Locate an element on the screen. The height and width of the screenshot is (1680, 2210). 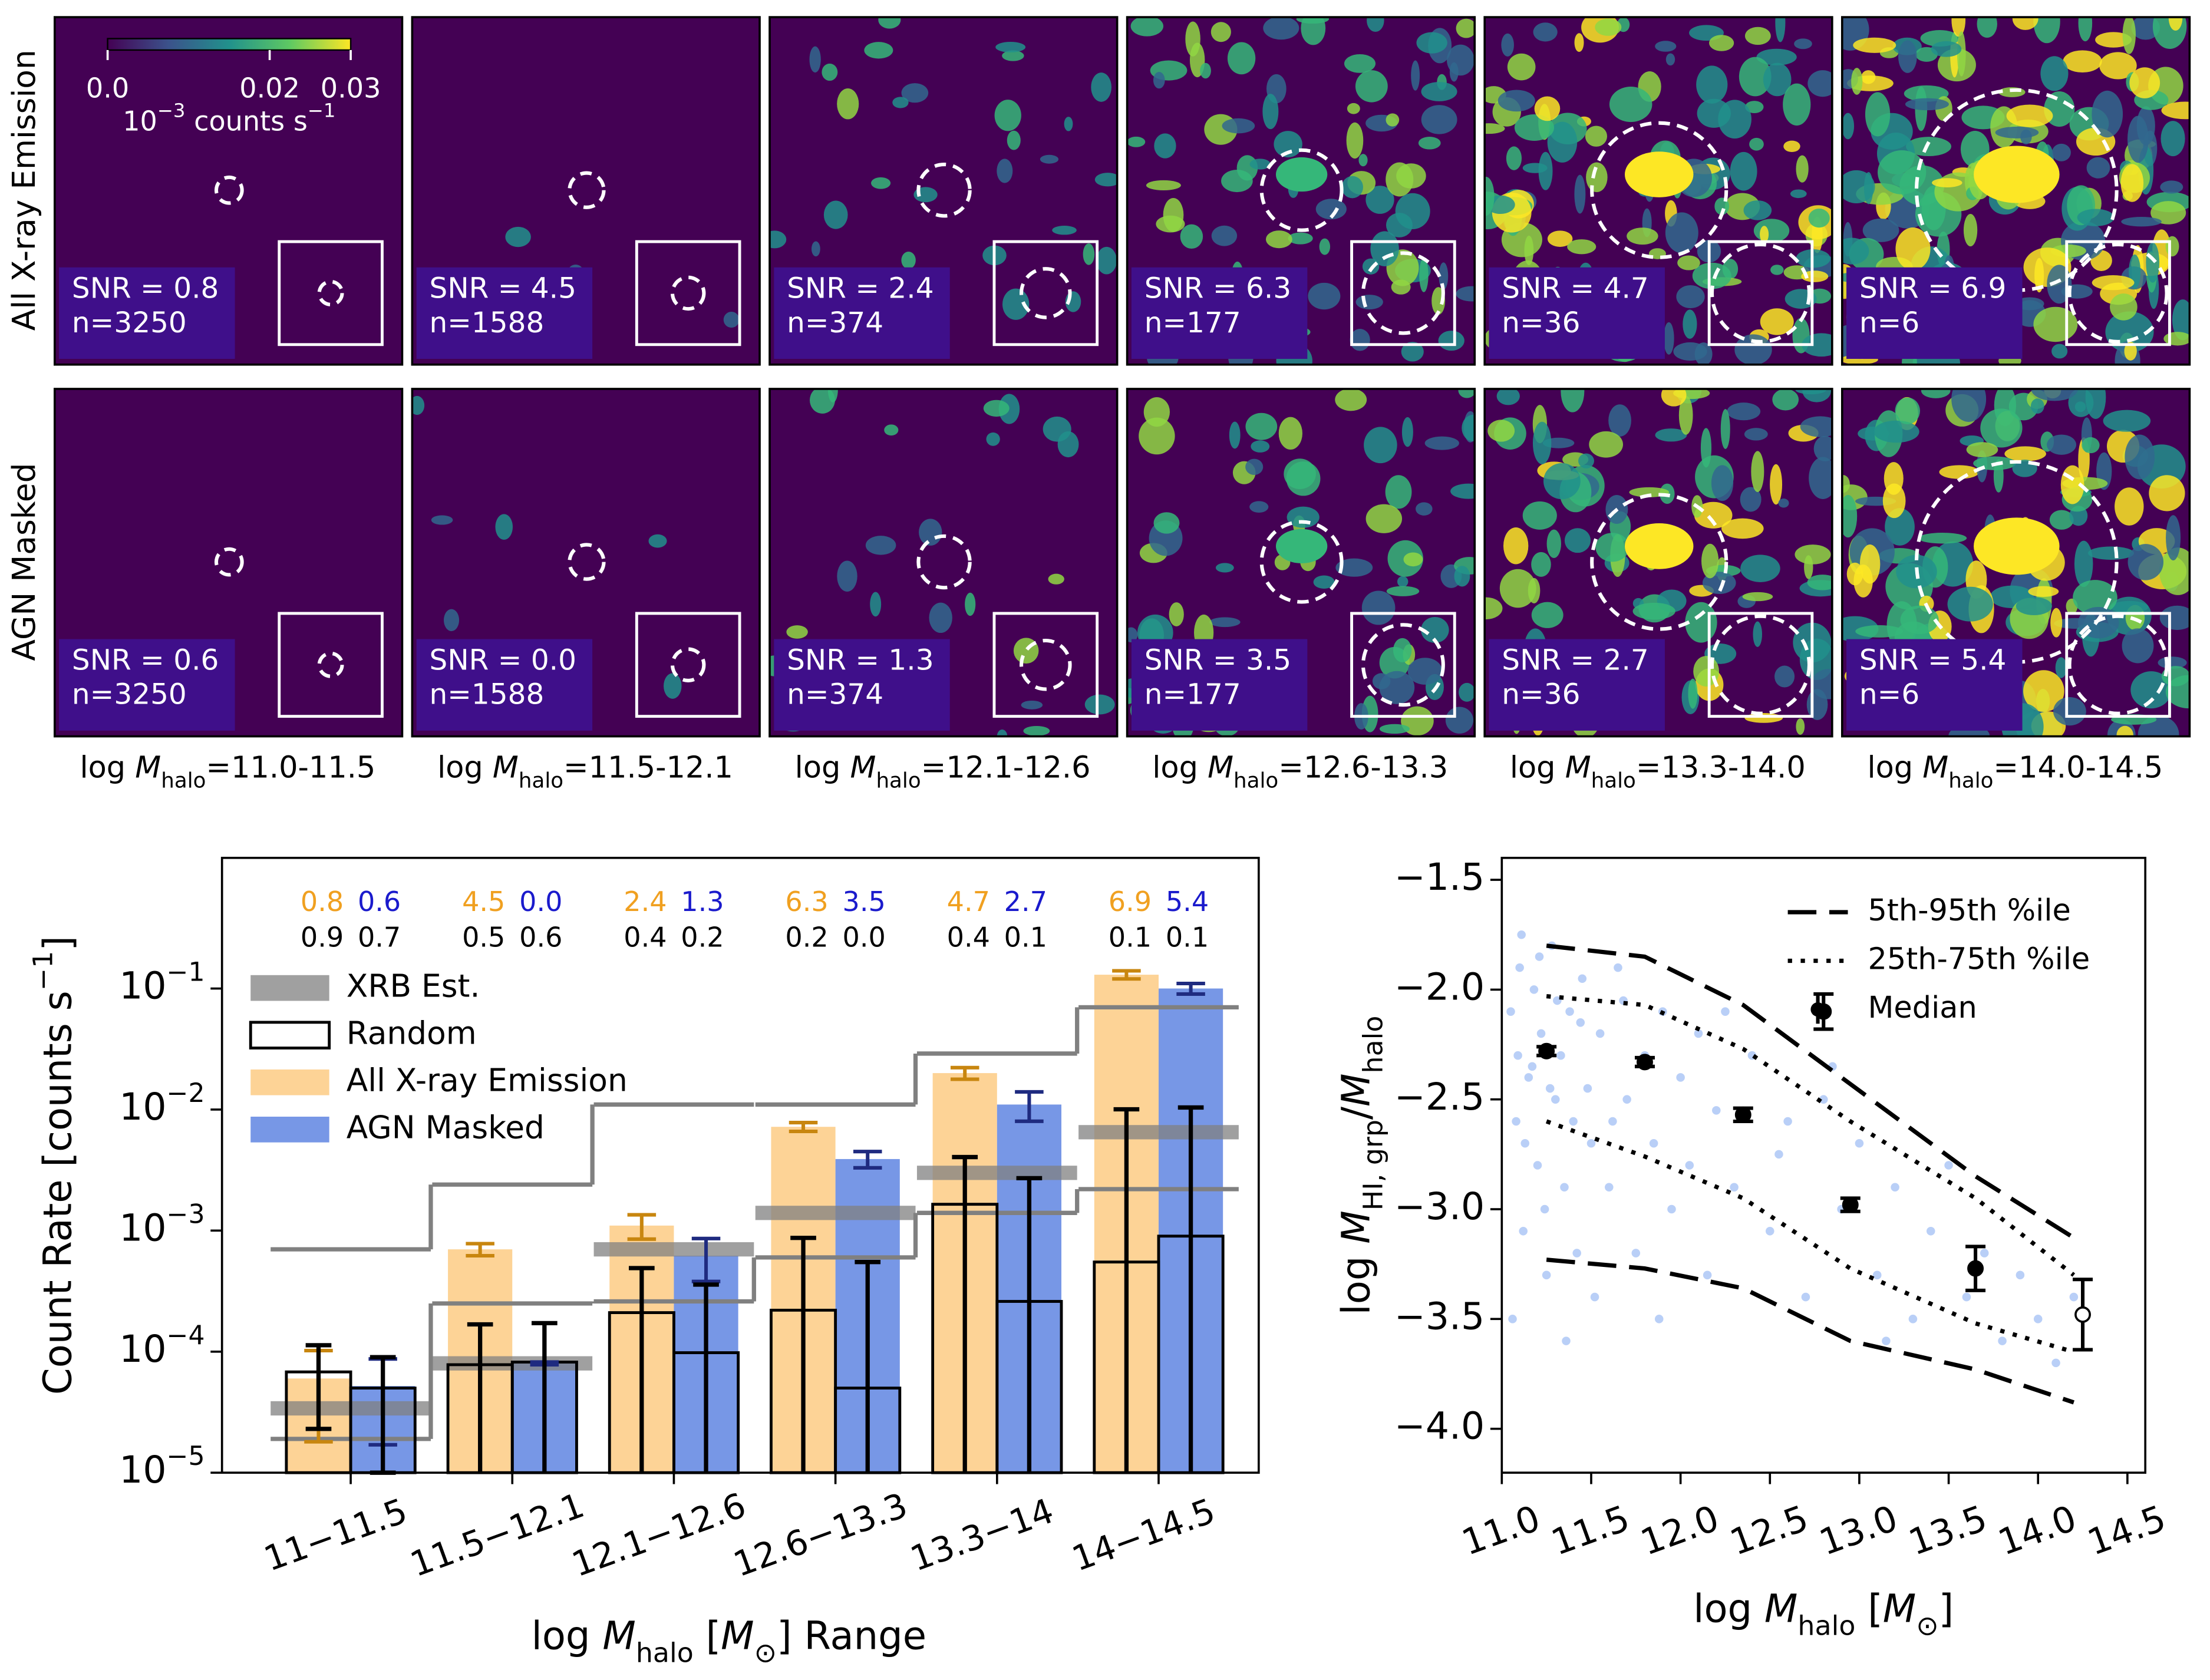
column-label: log Mhalo=14.0-14.5 is located at coordinates (2015, 771).